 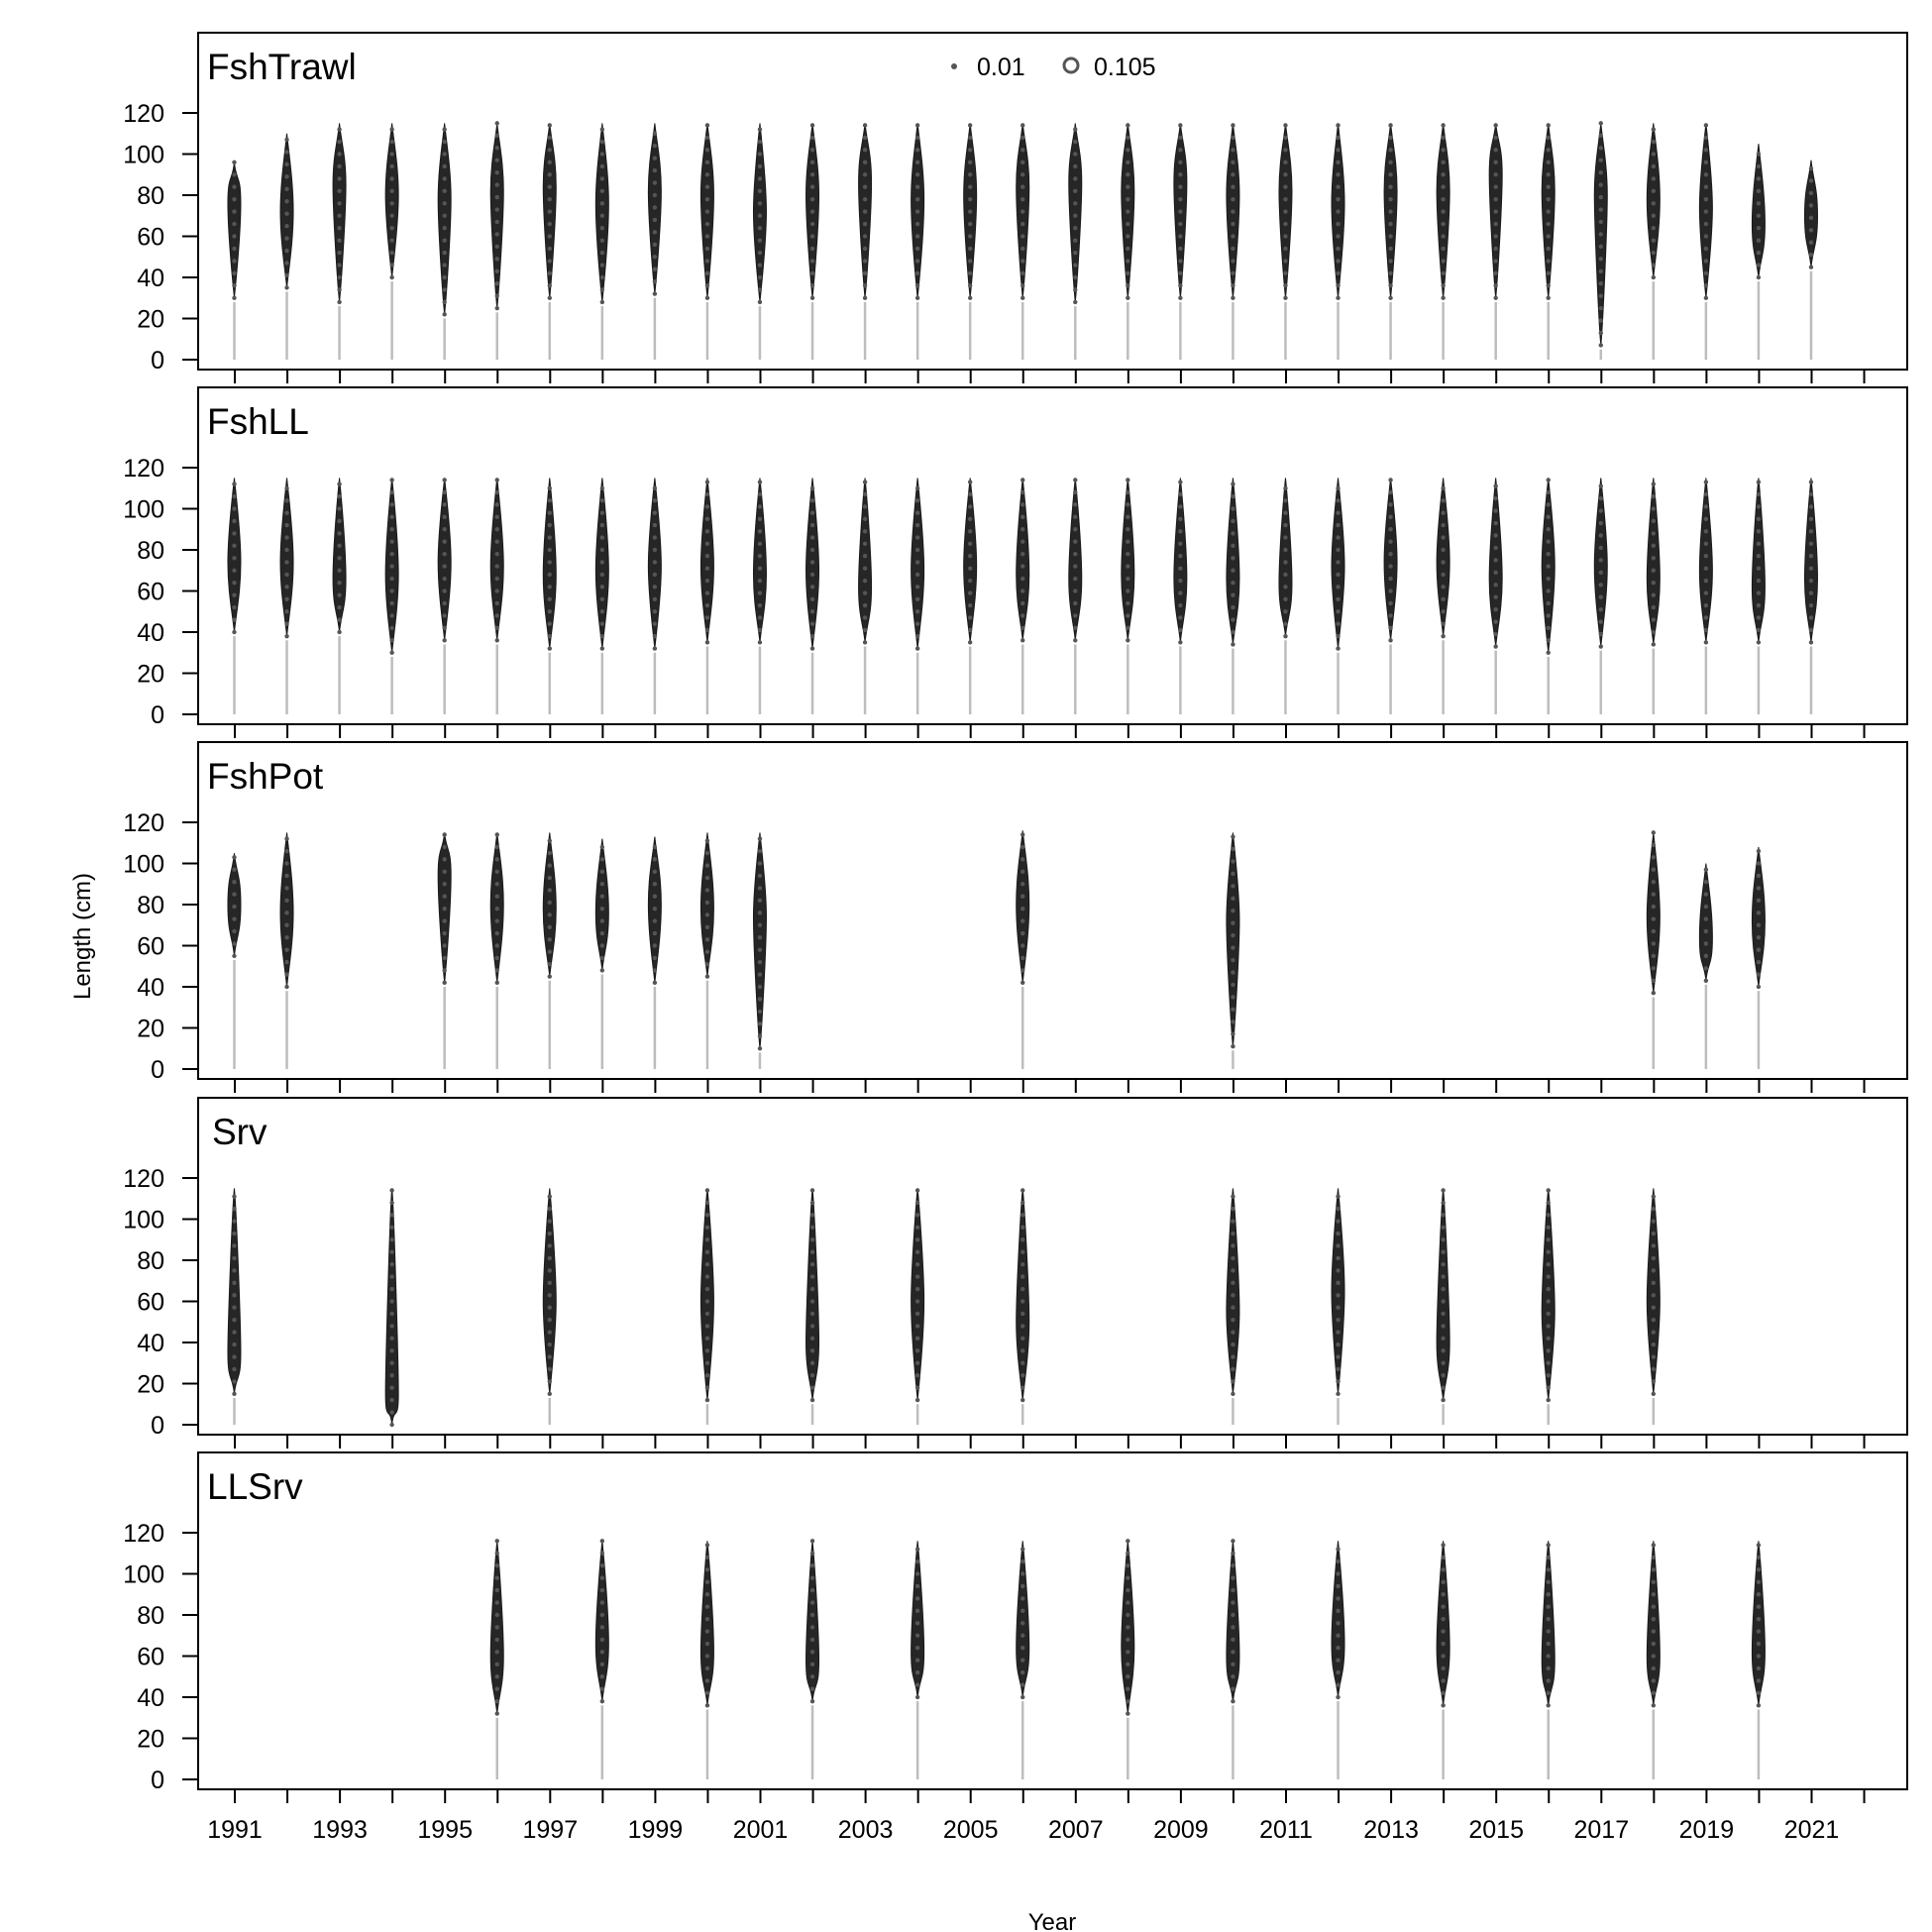 What do you see at coordinates (918, 1660) in the screenshot?
I see `length-comp-llsrv-2004` at bounding box center [918, 1660].